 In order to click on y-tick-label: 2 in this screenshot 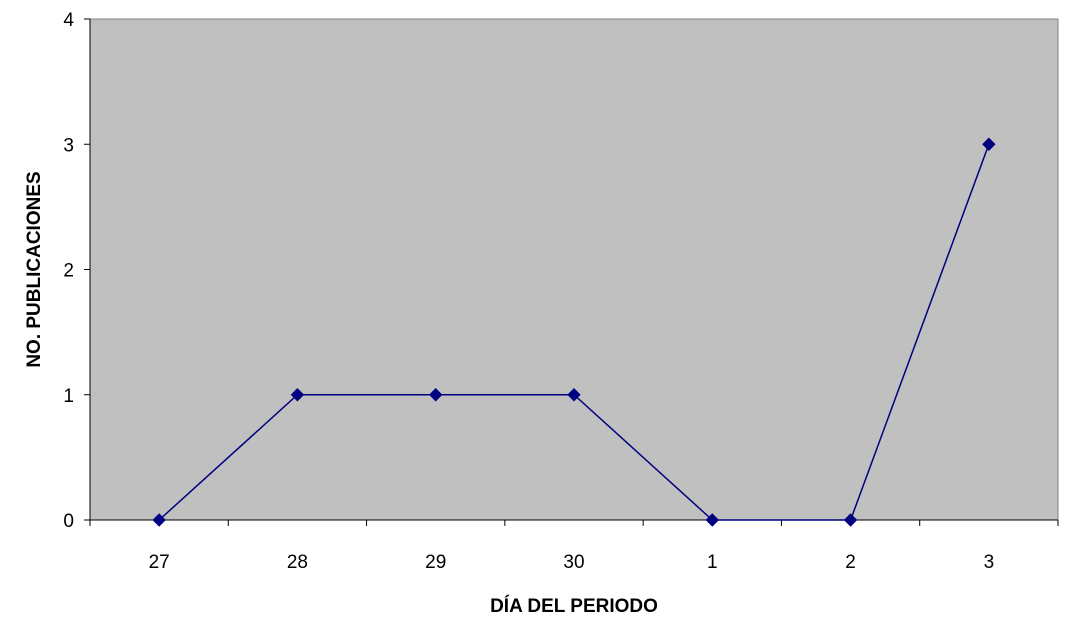, I will do `click(68, 271)`.